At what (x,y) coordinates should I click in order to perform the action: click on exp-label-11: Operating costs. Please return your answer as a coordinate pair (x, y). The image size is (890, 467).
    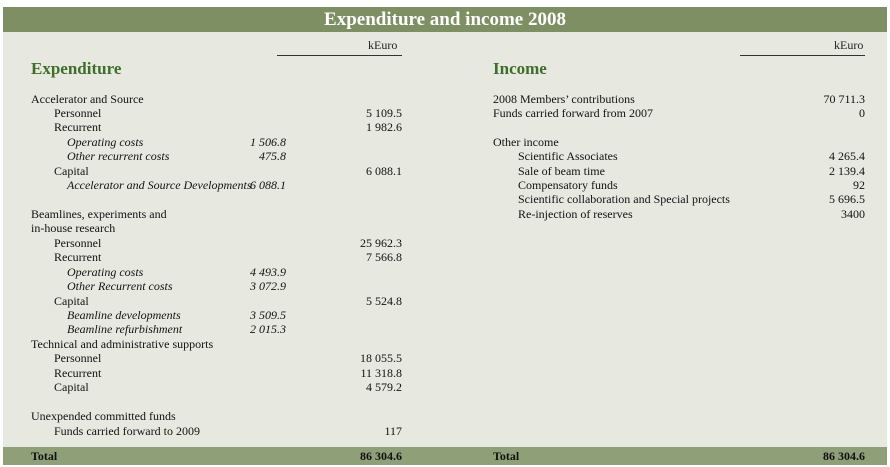
    Looking at the image, I should click on (105, 272).